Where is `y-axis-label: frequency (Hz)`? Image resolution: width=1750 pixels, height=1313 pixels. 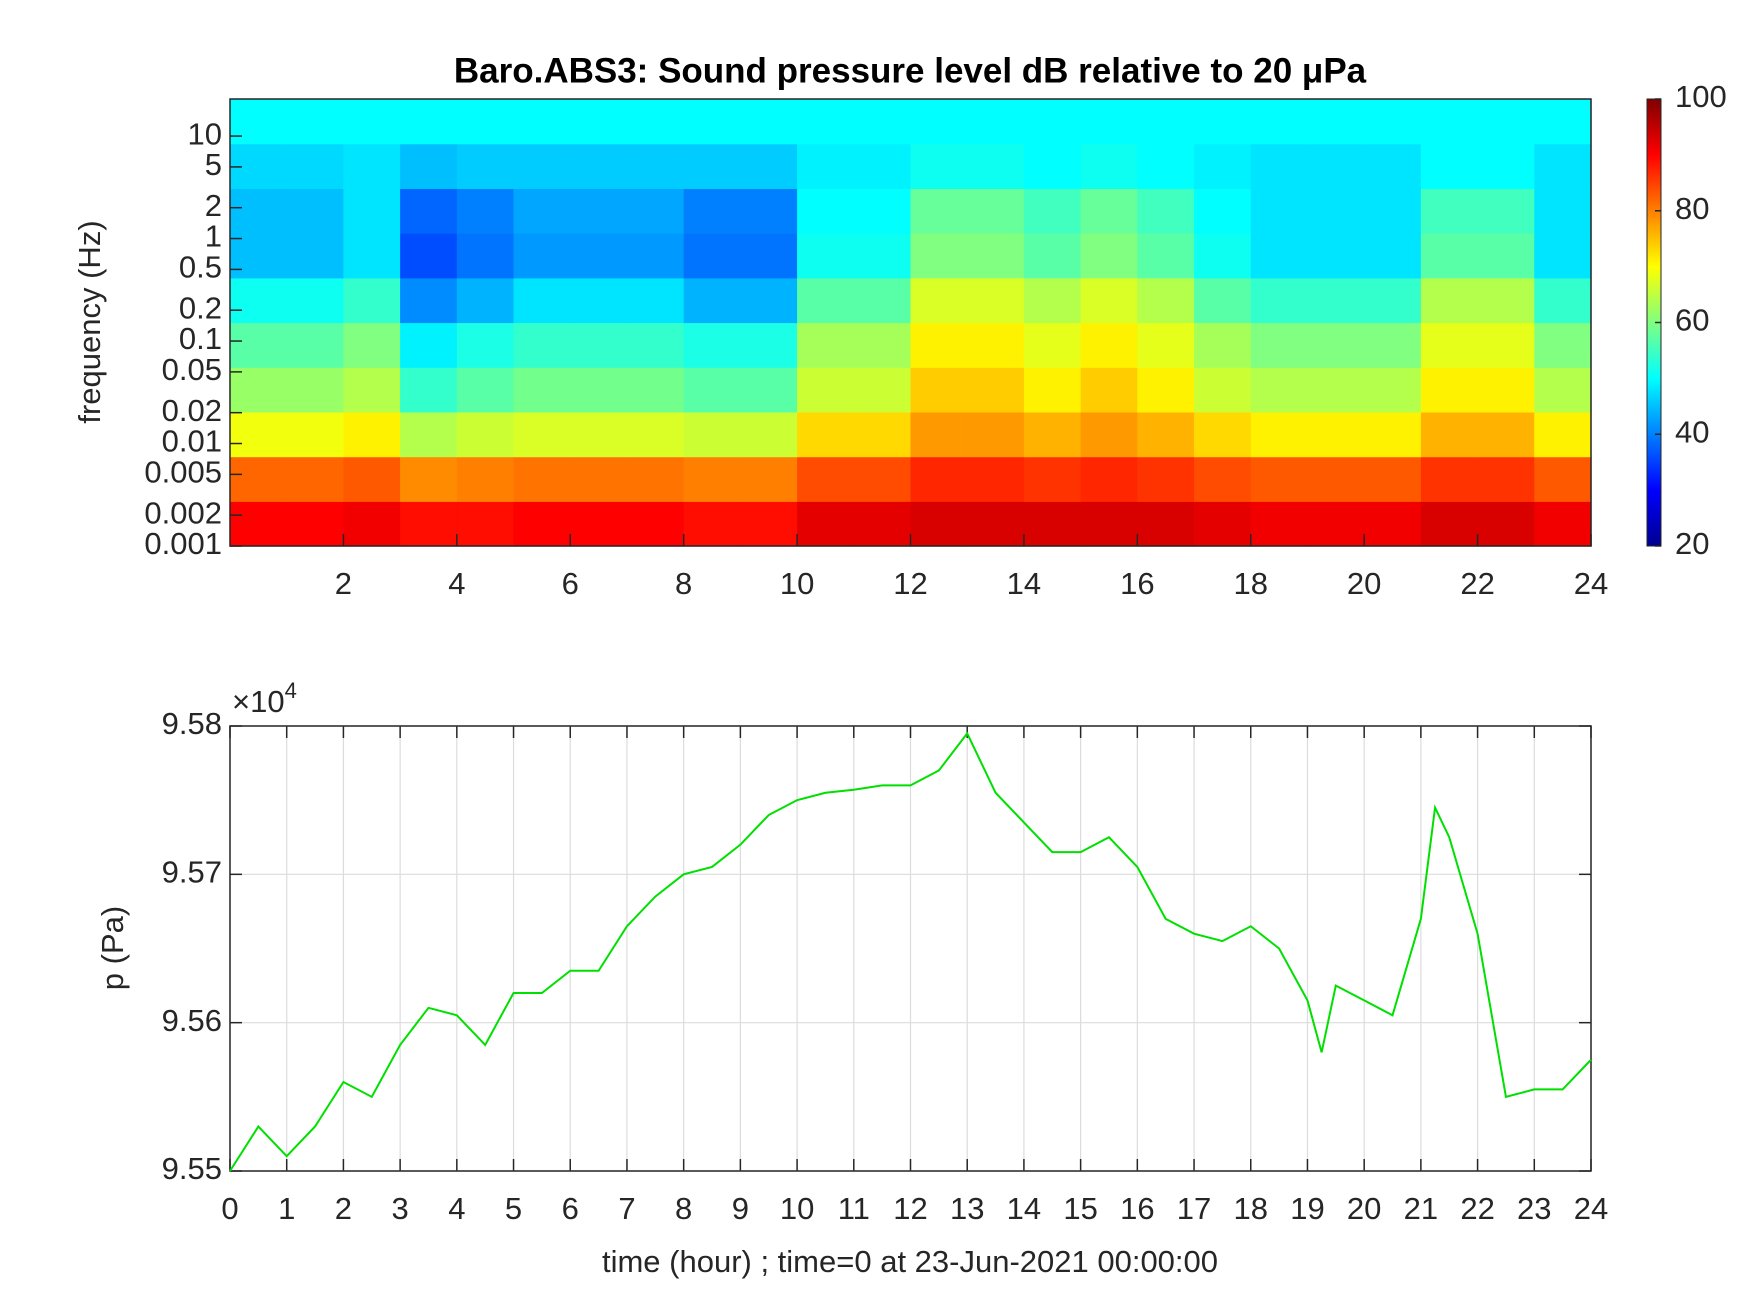
y-axis-label: frequency (Hz) is located at coordinates (89, 321).